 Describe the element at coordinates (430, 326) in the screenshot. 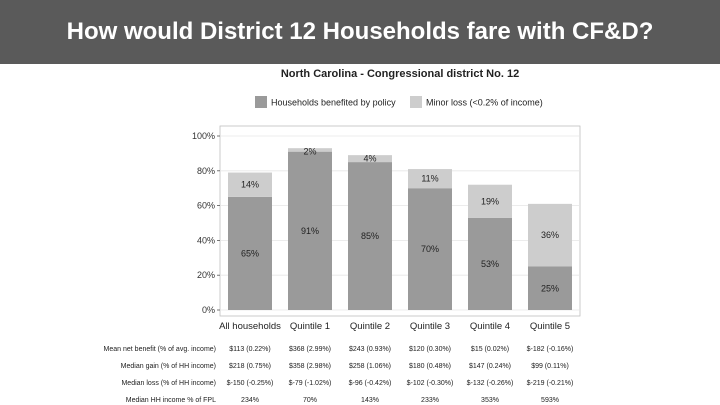

I see `x-category-label: Quintile 3` at that location.